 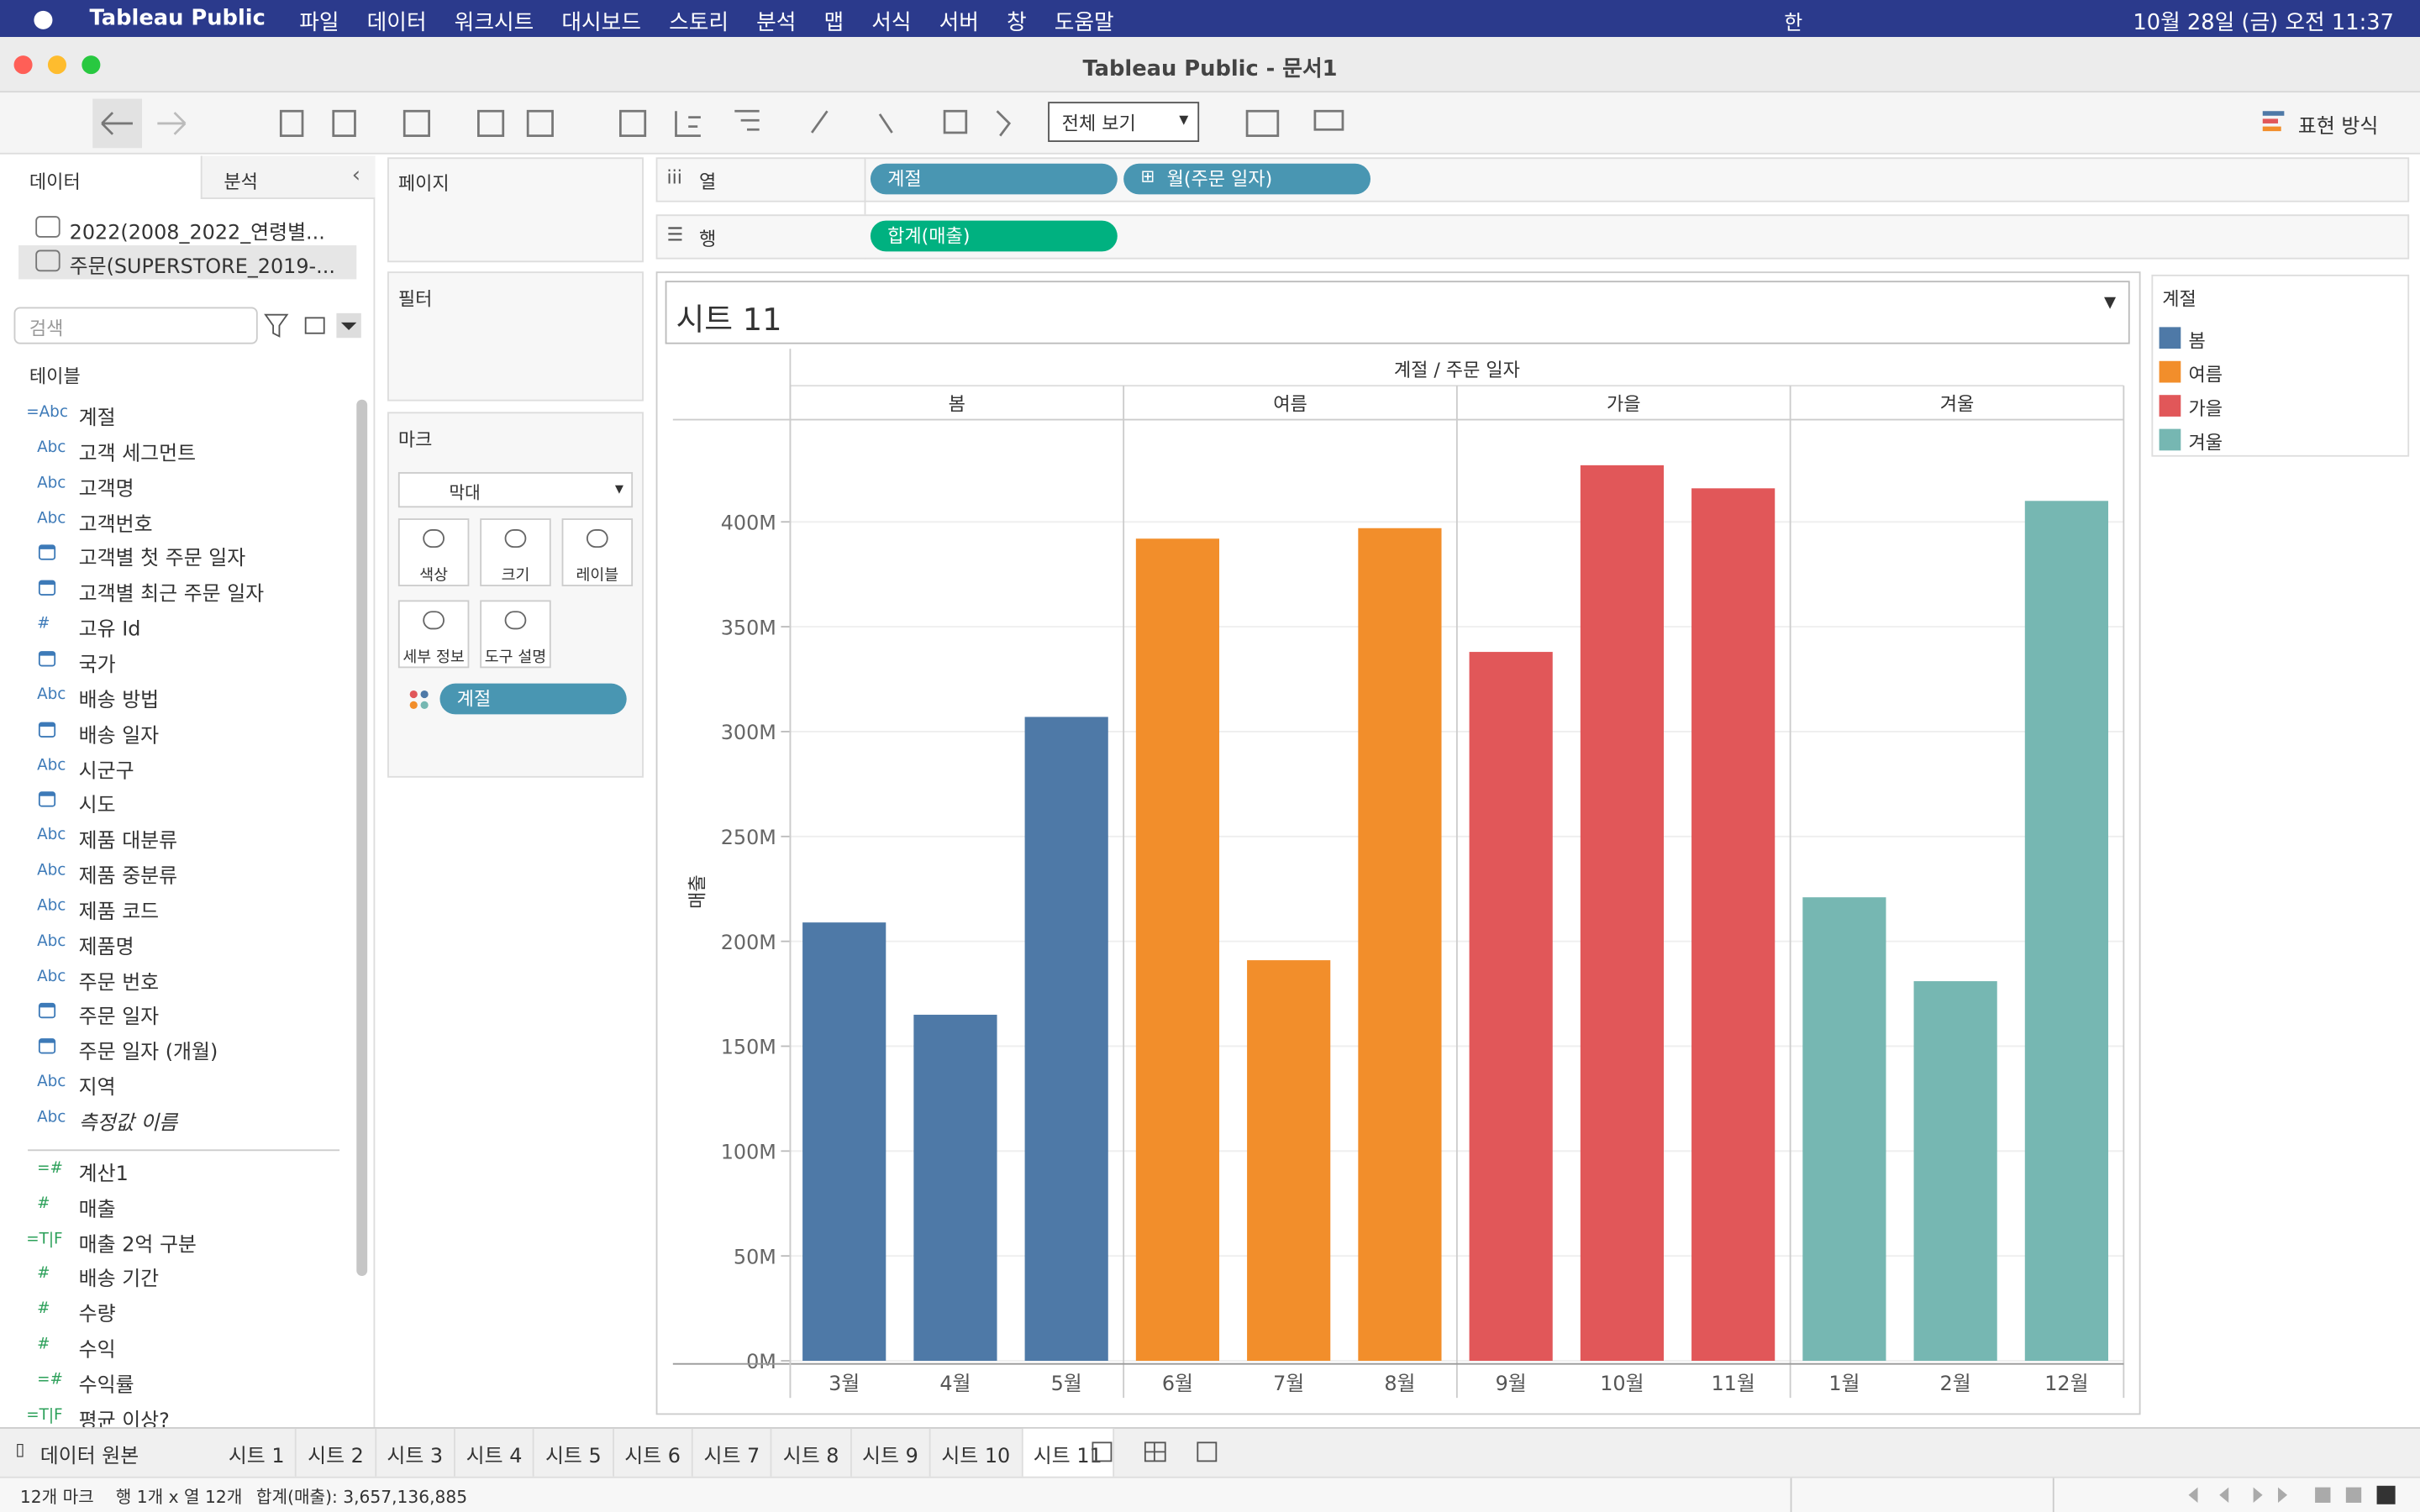 I want to click on field: 측정값 이름, so click(x=128, y=1124).